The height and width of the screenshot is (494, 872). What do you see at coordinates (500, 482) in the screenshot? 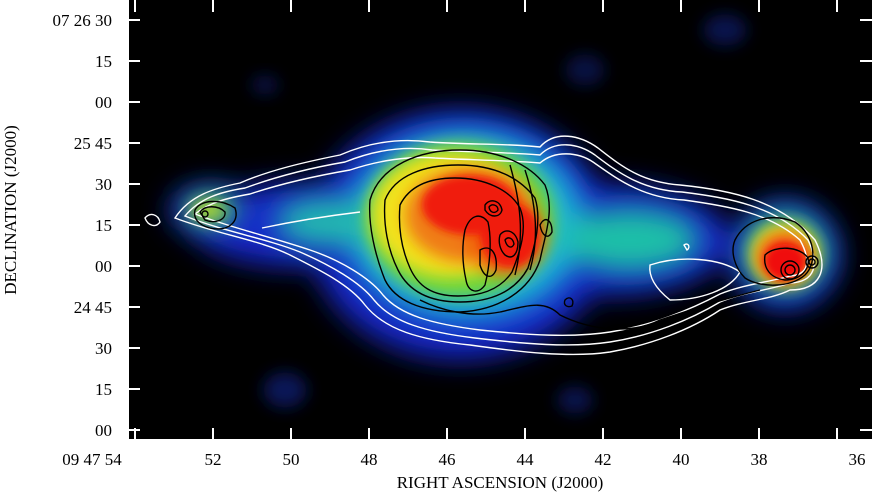
I see `x-axis-label: RIGHT ASCENSION (J2000)` at bounding box center [500, 482].